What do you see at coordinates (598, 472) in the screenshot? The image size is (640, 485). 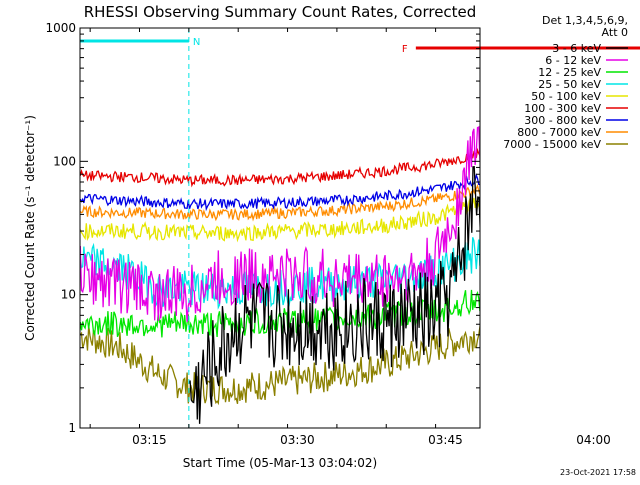 I see `footer-date: 23-Oct-2021 17:58` at bounding box center [598, 472].